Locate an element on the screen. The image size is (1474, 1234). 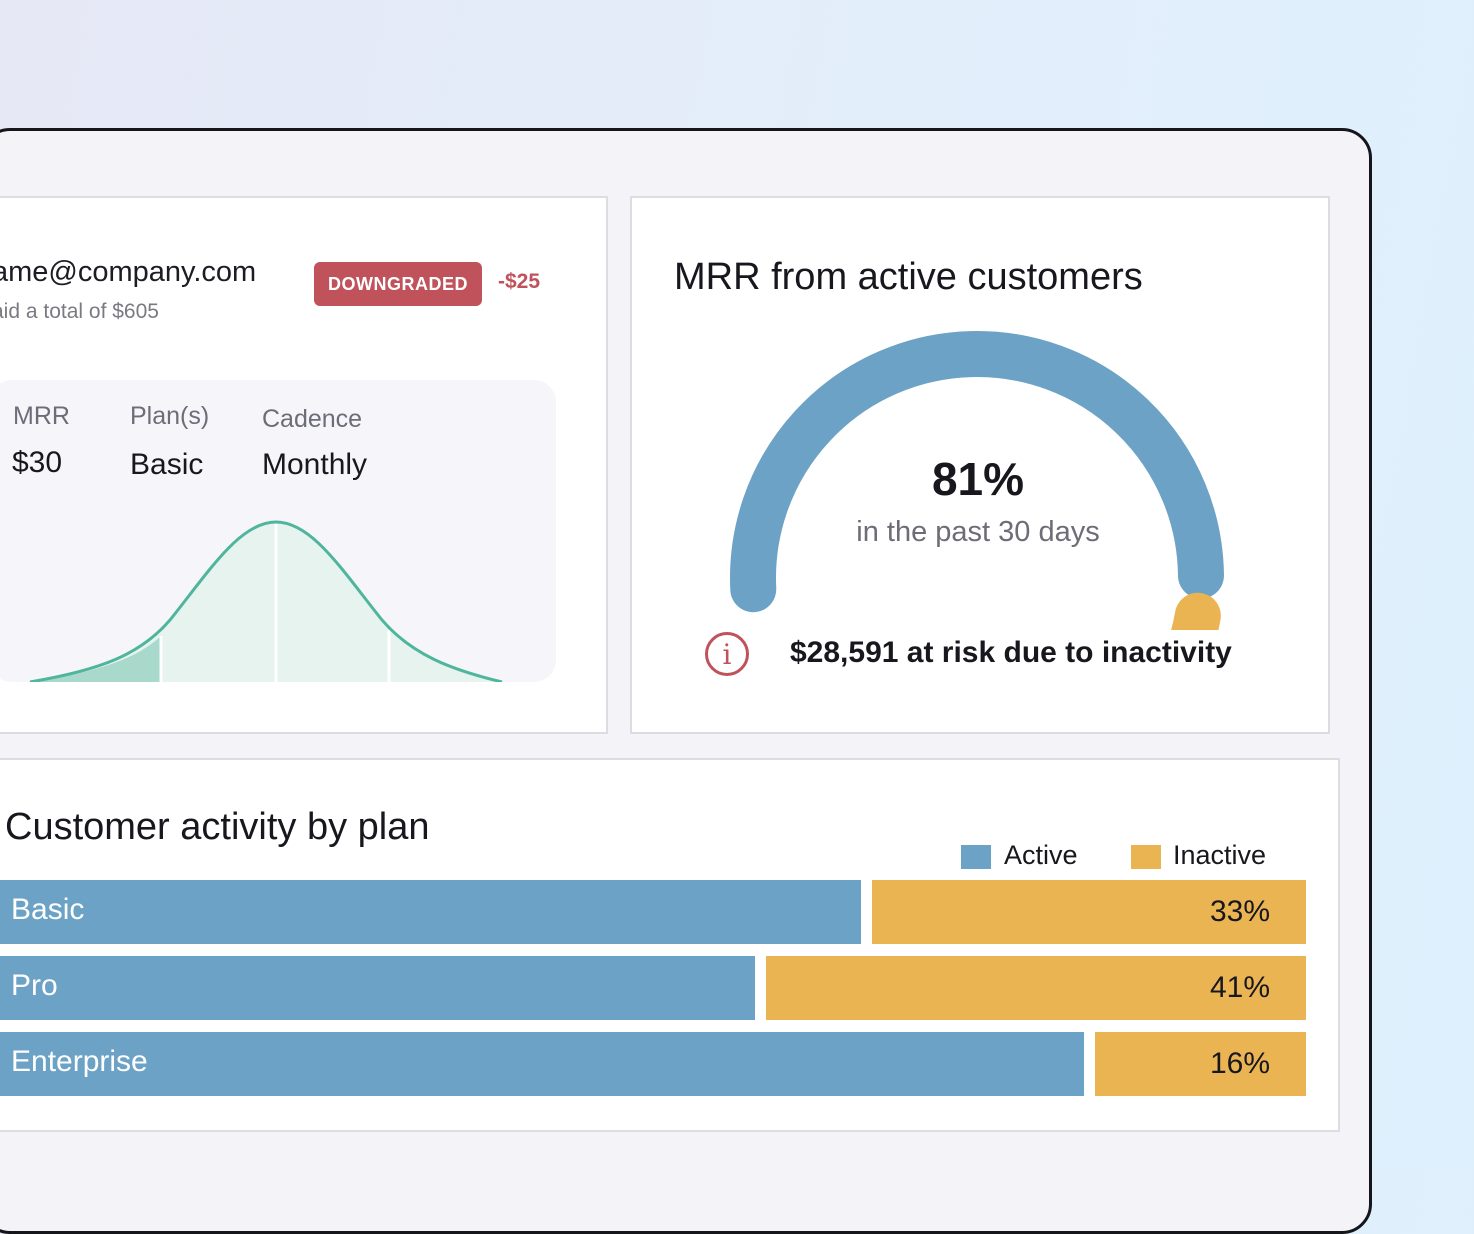
legend-label-inactive: Inactive is located at coordinates (1220, 855).